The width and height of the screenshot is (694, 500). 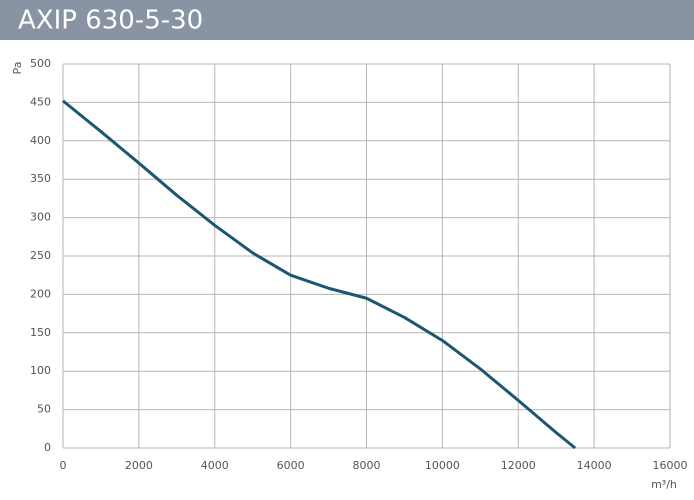 I want to click on y-tick-label: 150, so click(x=40, y=332).